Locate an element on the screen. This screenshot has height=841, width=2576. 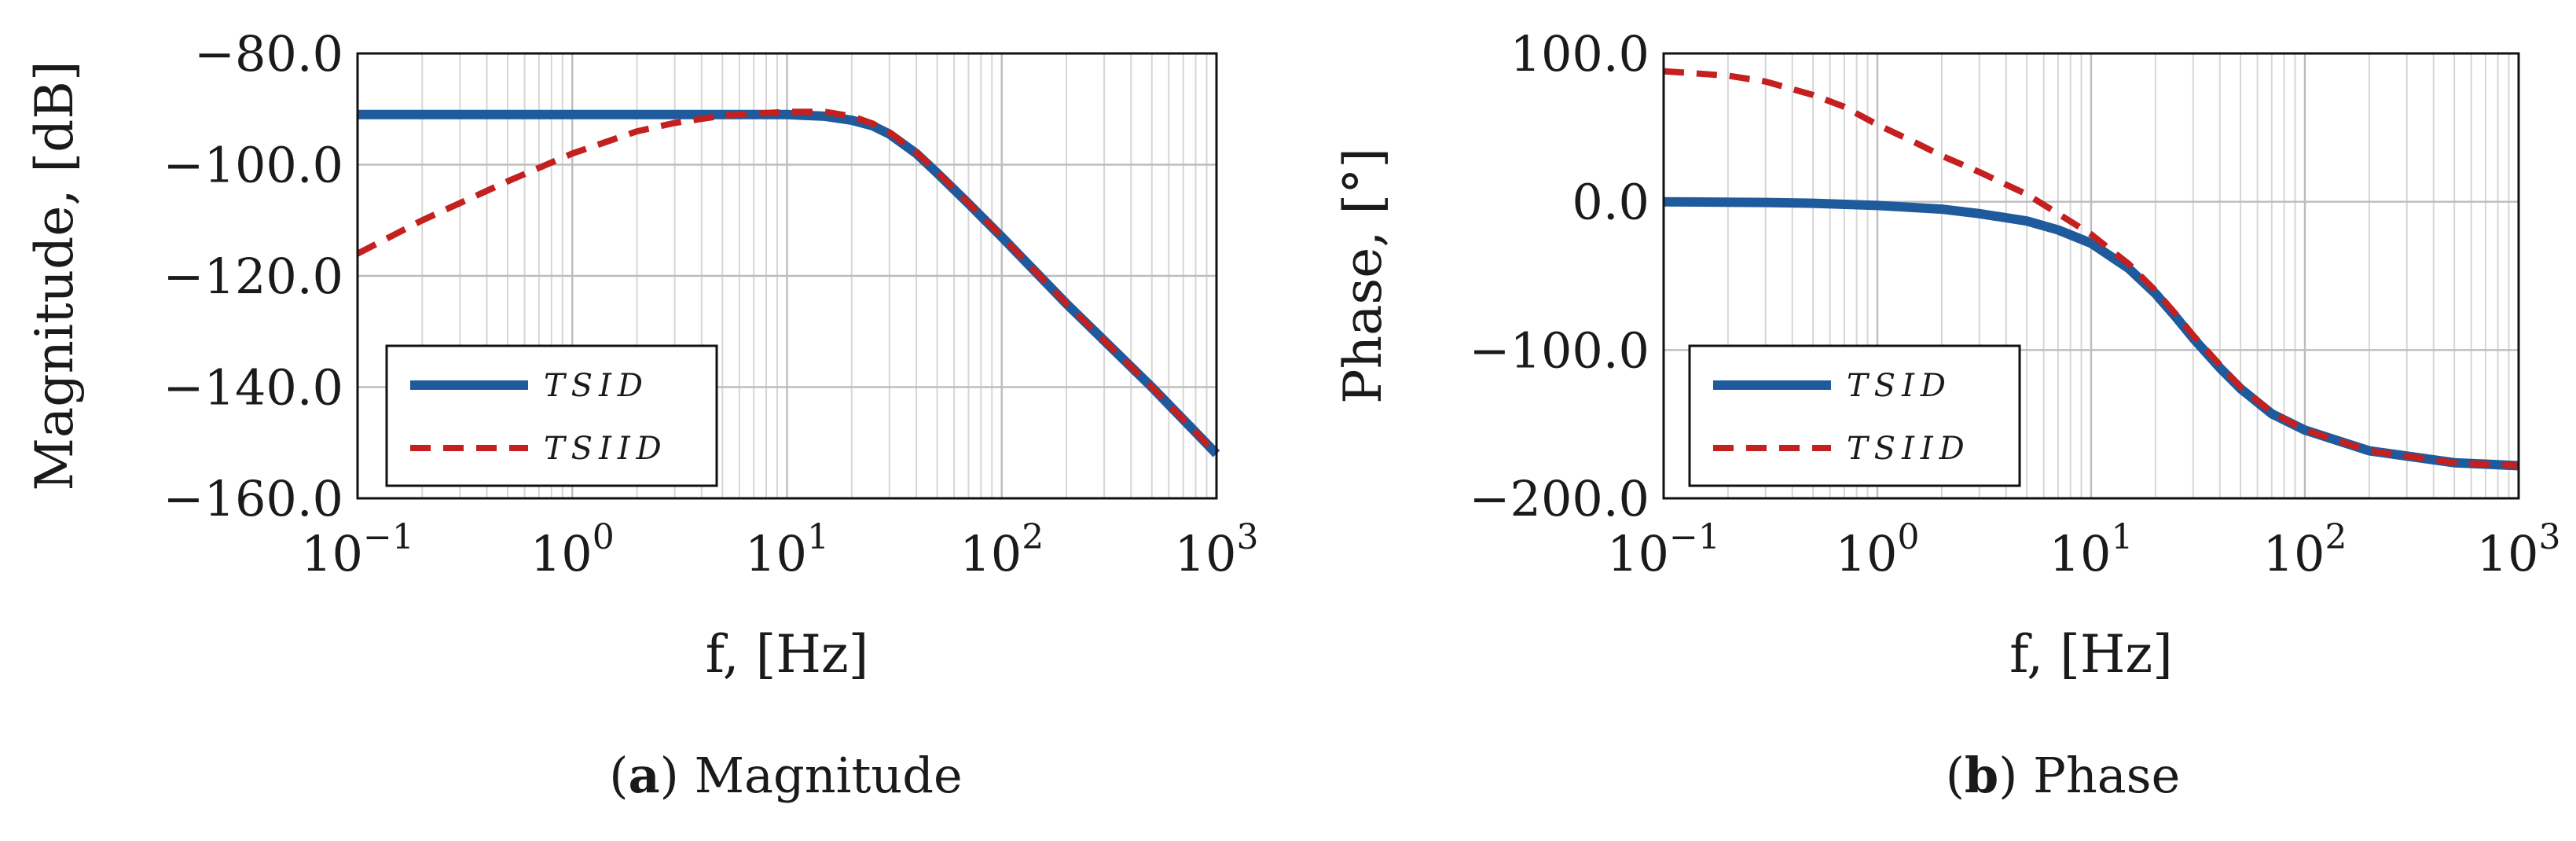
y-tick-label: 100.0 is located at coordinates (1580, 54).